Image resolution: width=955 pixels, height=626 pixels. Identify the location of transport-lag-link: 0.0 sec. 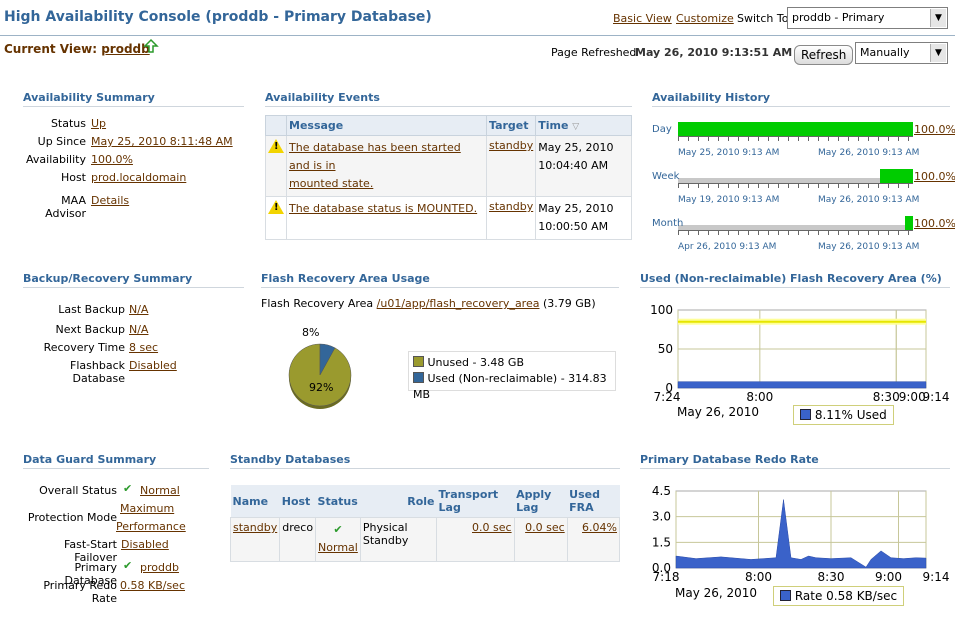
(492, 527).